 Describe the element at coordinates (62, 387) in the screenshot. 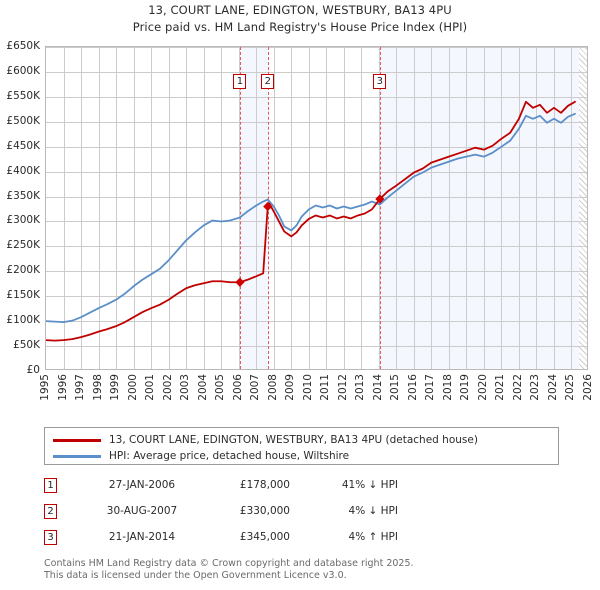

I see `x-tick-label: 1996` at that location.